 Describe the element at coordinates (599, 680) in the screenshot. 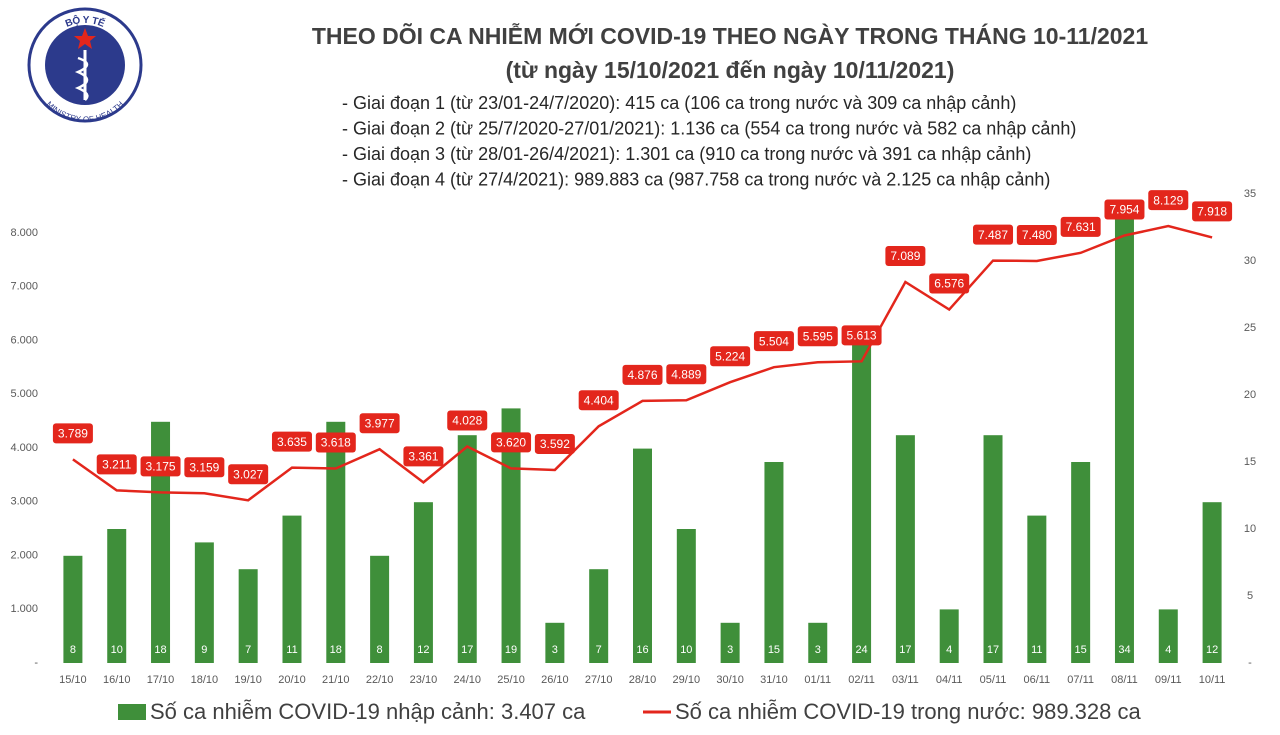

I see `x-tick-label: 27/10` at that location.